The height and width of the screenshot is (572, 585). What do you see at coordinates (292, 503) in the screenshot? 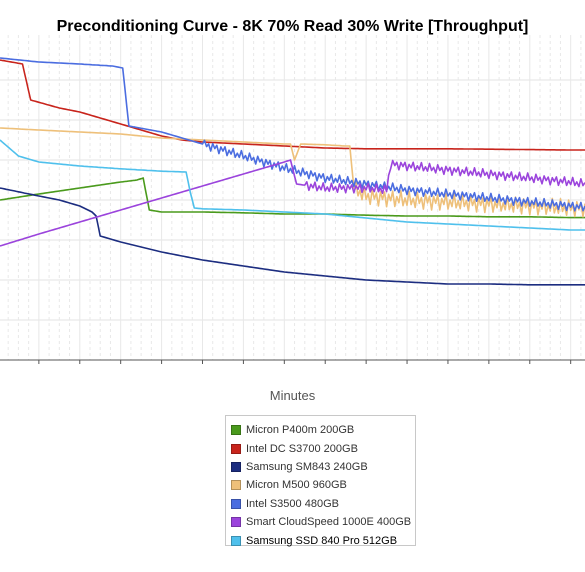
I see `legend-label-4: Intel S3500 480GB` at bounding box center [292, 503].